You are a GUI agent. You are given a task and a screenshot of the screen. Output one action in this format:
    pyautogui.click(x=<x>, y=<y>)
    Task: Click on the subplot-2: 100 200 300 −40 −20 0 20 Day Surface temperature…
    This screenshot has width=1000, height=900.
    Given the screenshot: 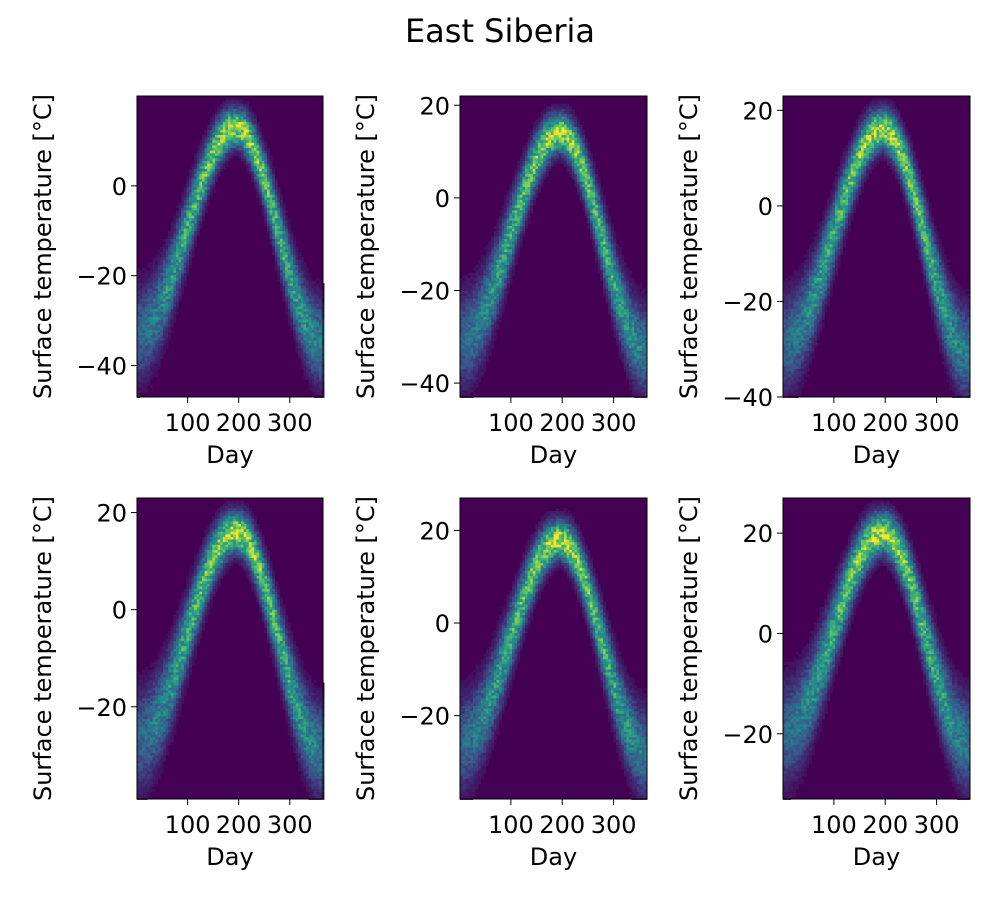 What is the action you would take?
    pyautogui.click(x=500, y=280)
    